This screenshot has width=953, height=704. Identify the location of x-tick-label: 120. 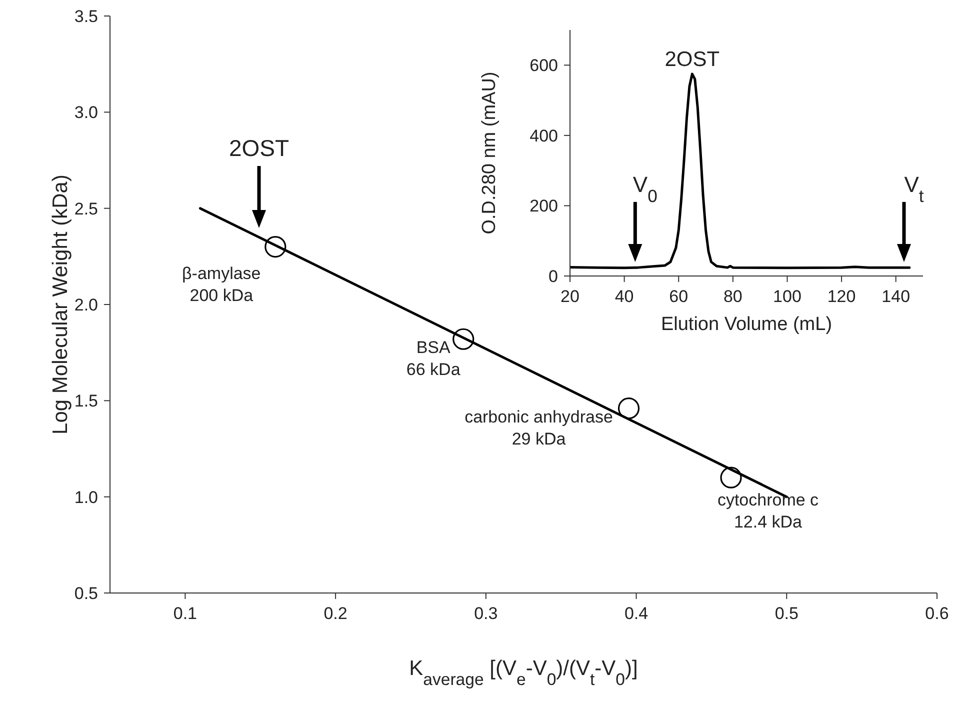
(841, 296).